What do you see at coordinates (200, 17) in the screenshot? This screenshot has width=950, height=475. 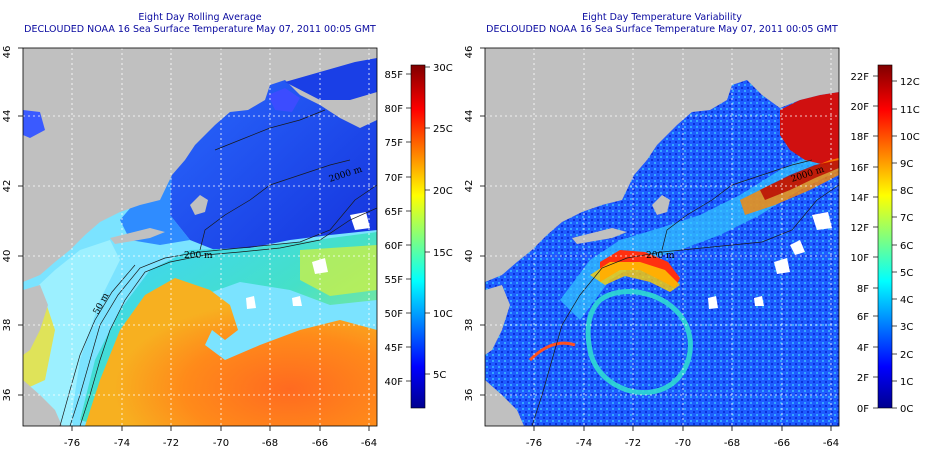 I see `left-title-line1: Eight Day Rolling Average` at bounding box center [200, 17].